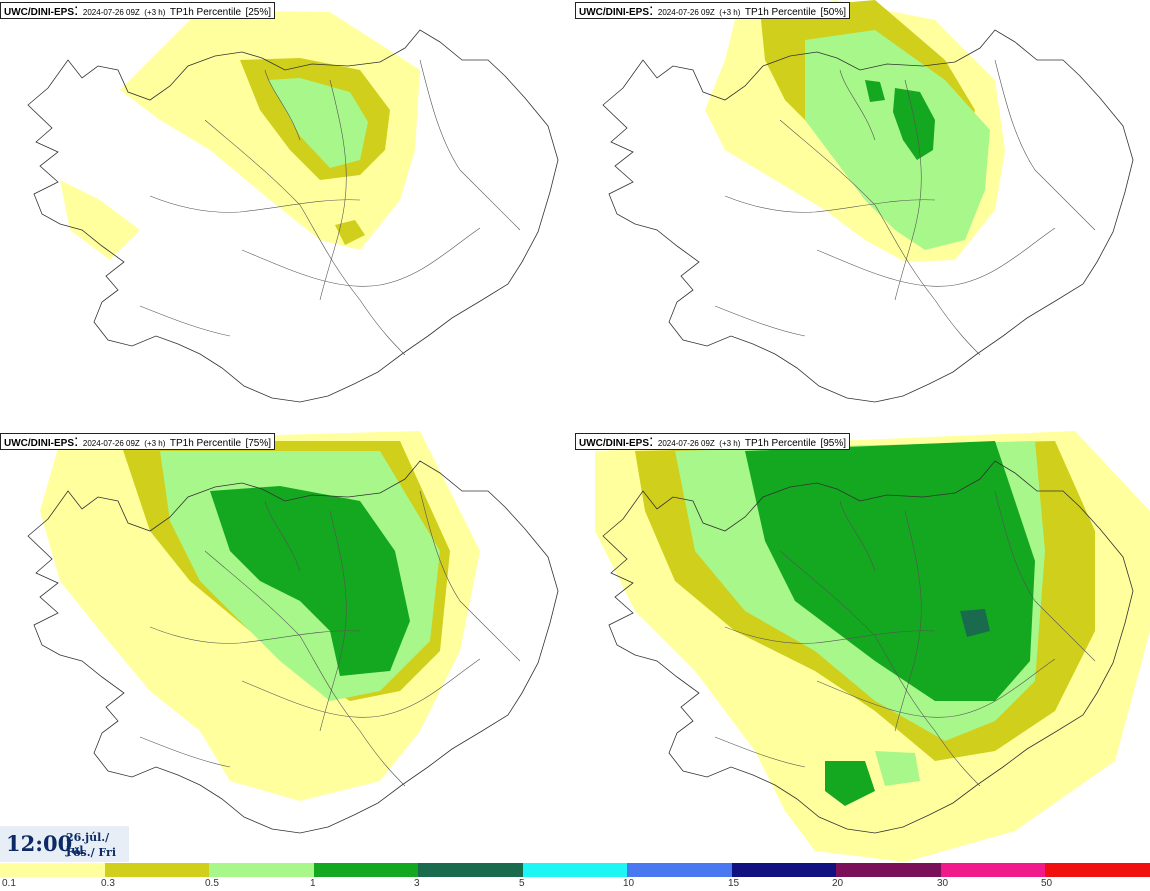 The image size is (1150, 891). Describe the element at coordinates (734, 883) in the screenshot. I see `legend-tick-label: 15` at that location.